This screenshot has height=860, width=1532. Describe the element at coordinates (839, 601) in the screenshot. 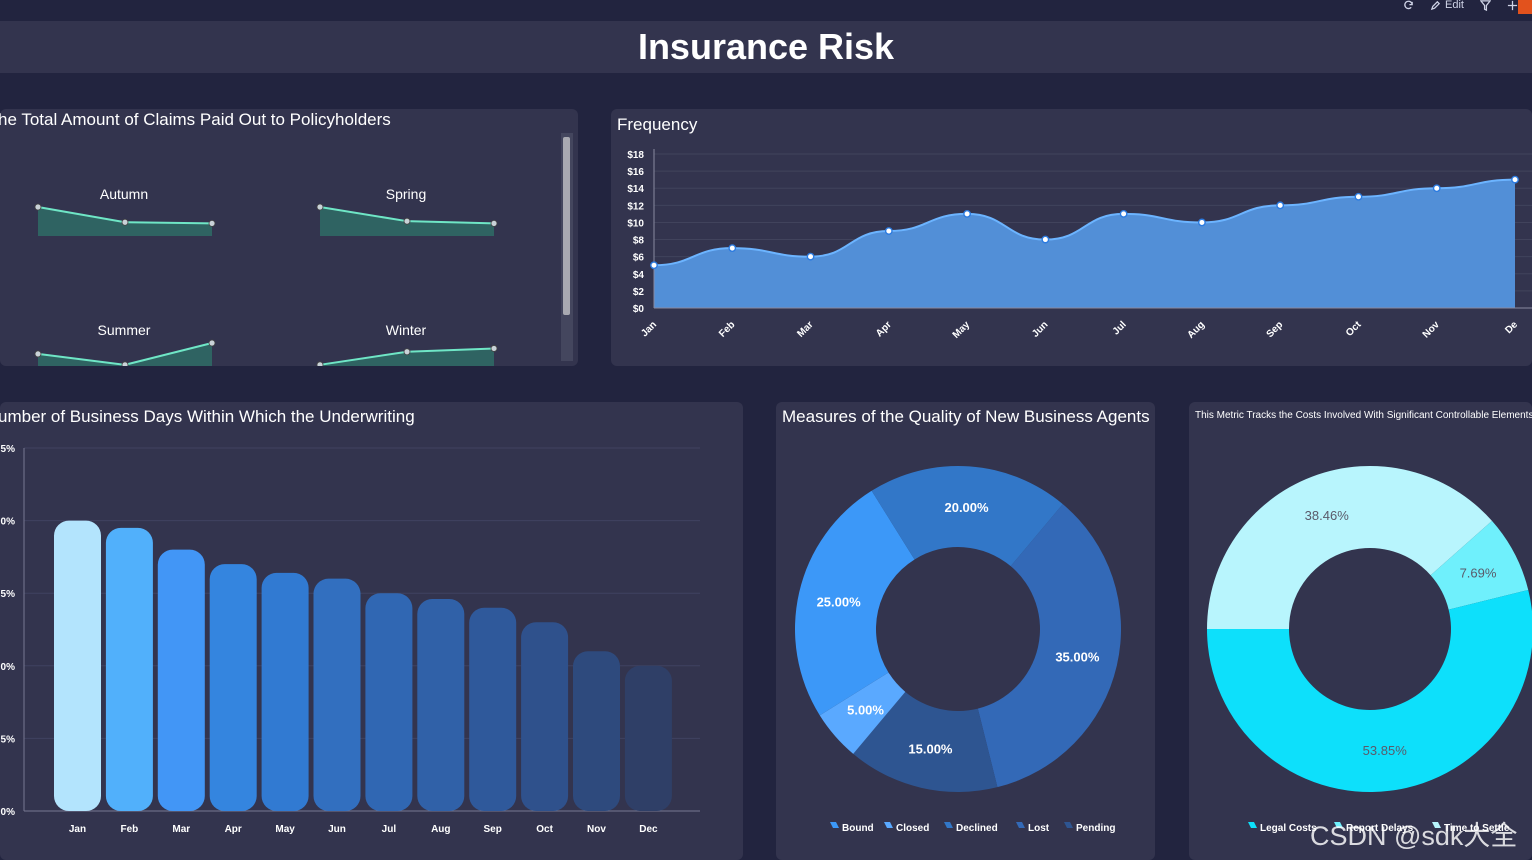

I see `slice-label: 25.00%` at that location.